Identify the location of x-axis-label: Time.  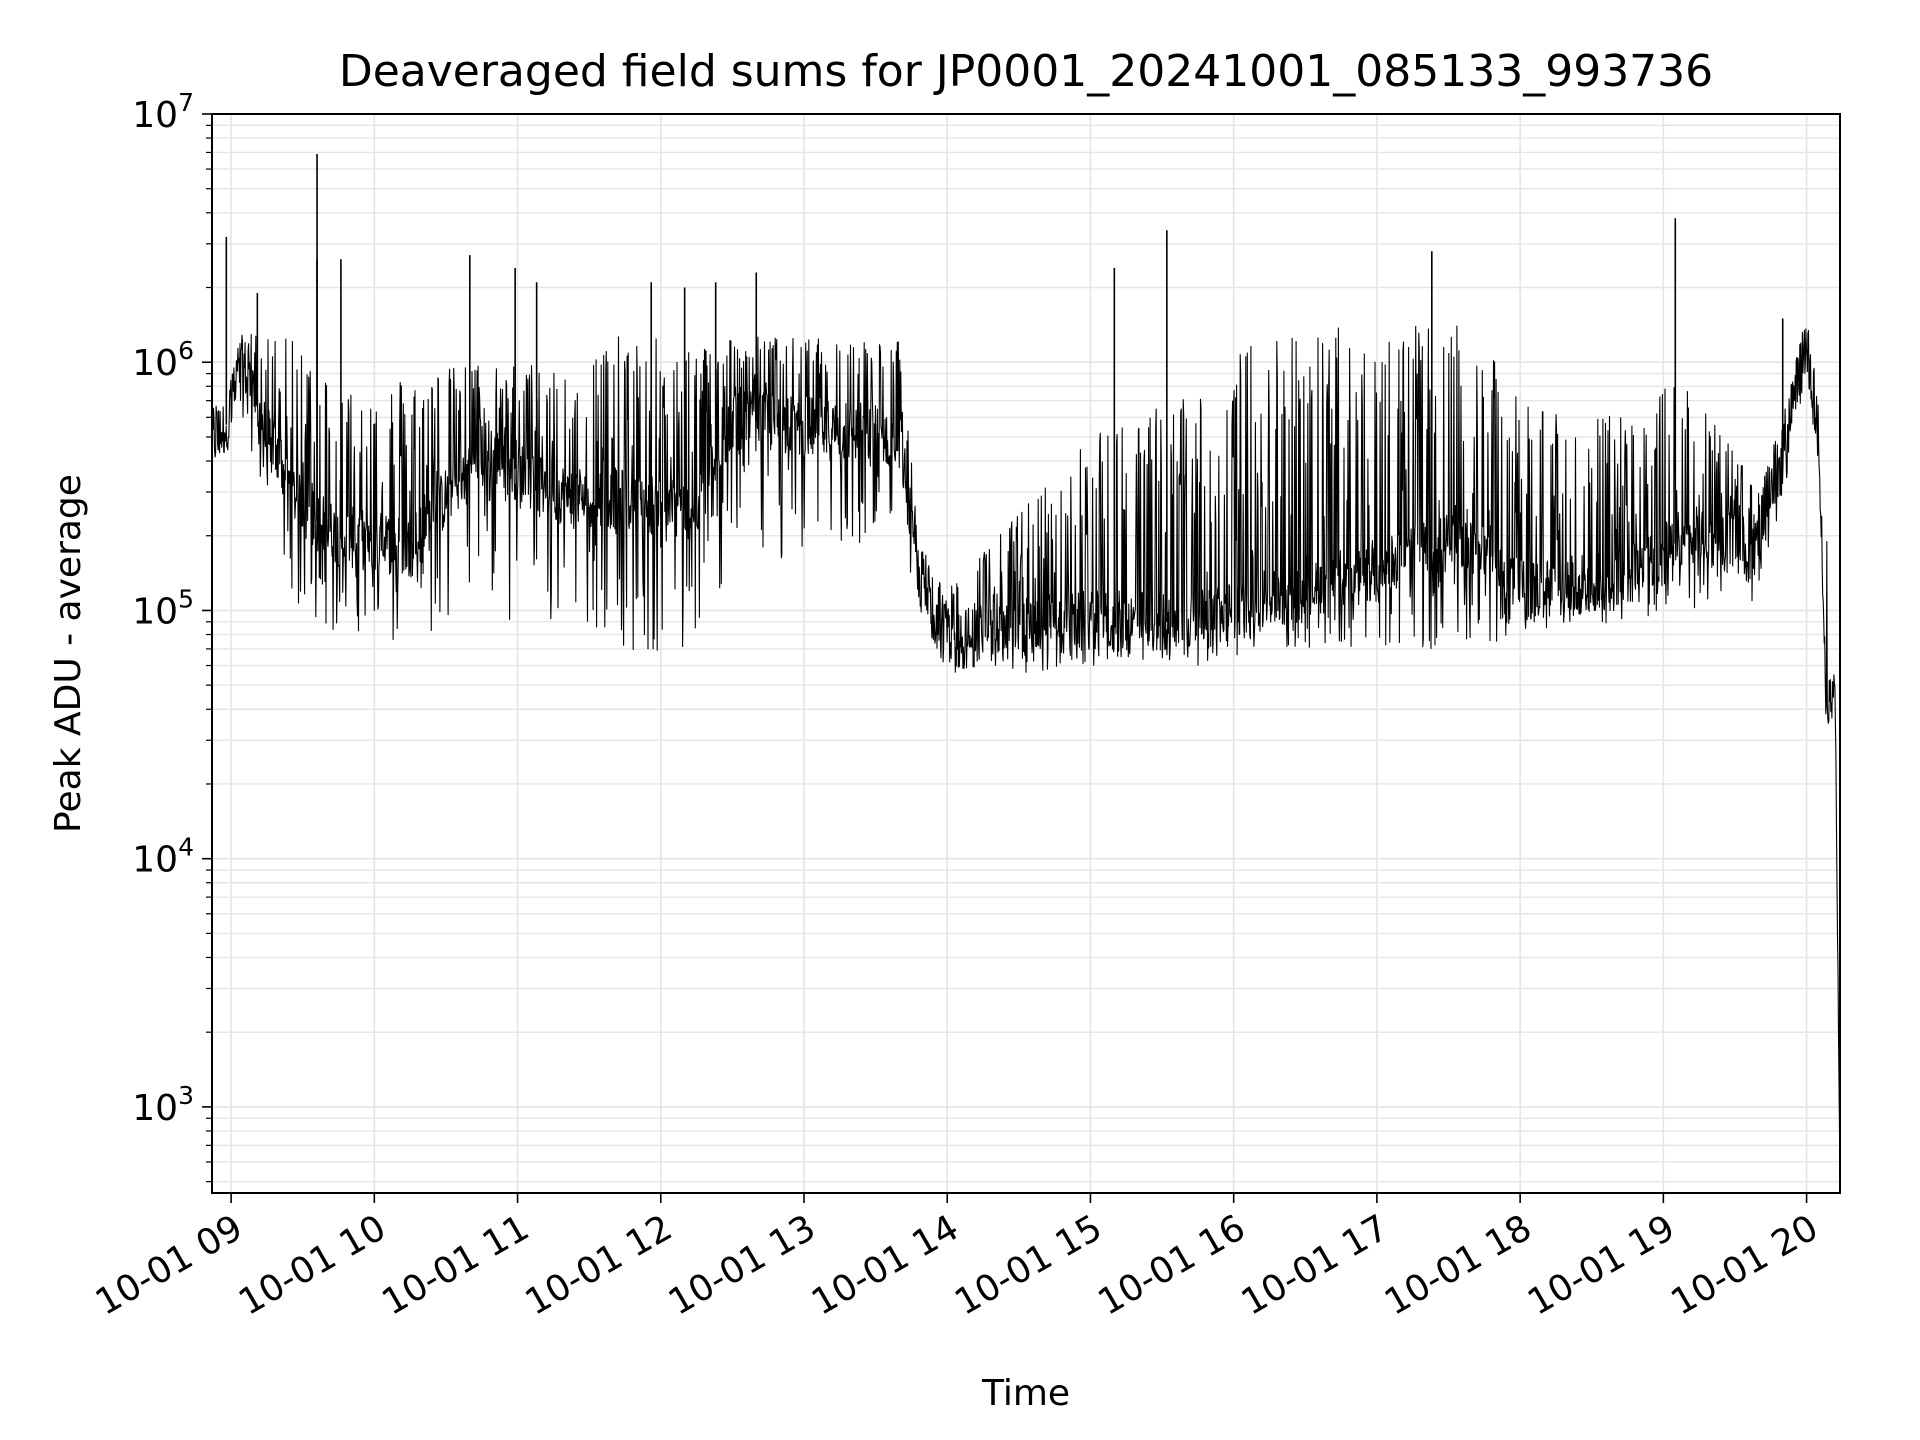
(1025, 1393).